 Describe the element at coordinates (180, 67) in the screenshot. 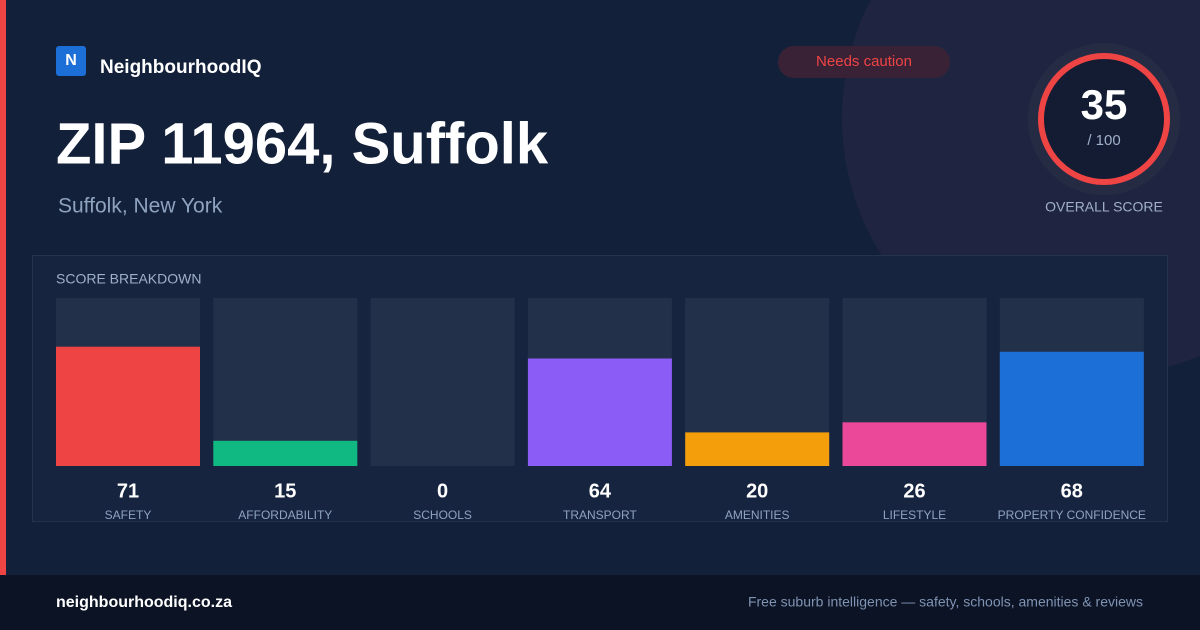

I see `brand-name: NeighbourhoodIQ` at that location.